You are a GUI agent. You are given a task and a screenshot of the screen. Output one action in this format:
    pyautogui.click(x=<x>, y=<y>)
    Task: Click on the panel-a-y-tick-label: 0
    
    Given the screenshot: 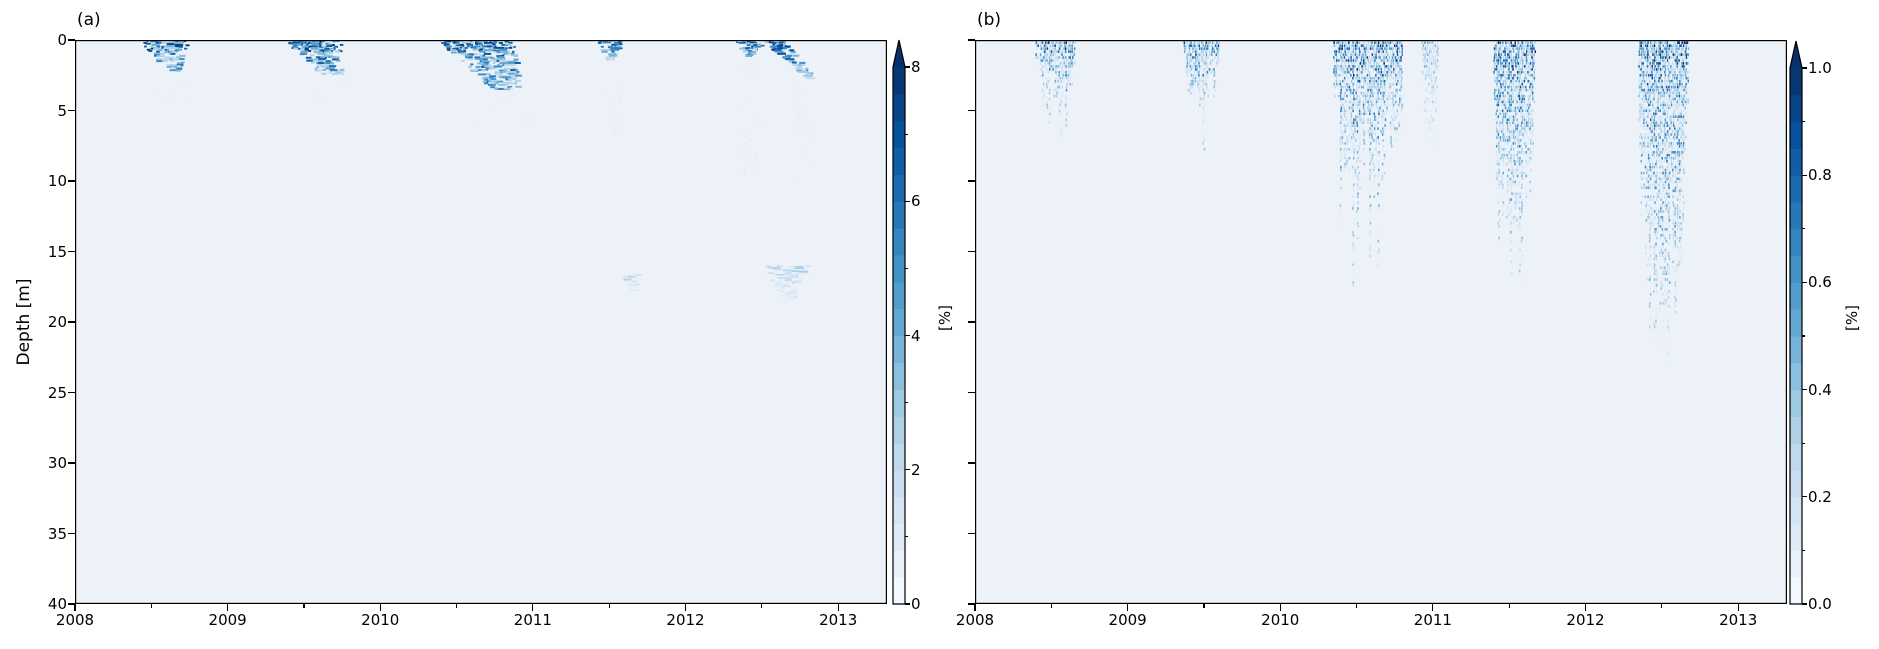 What is the action you would take?
    pyautogui.click(x=62, y=40)
    